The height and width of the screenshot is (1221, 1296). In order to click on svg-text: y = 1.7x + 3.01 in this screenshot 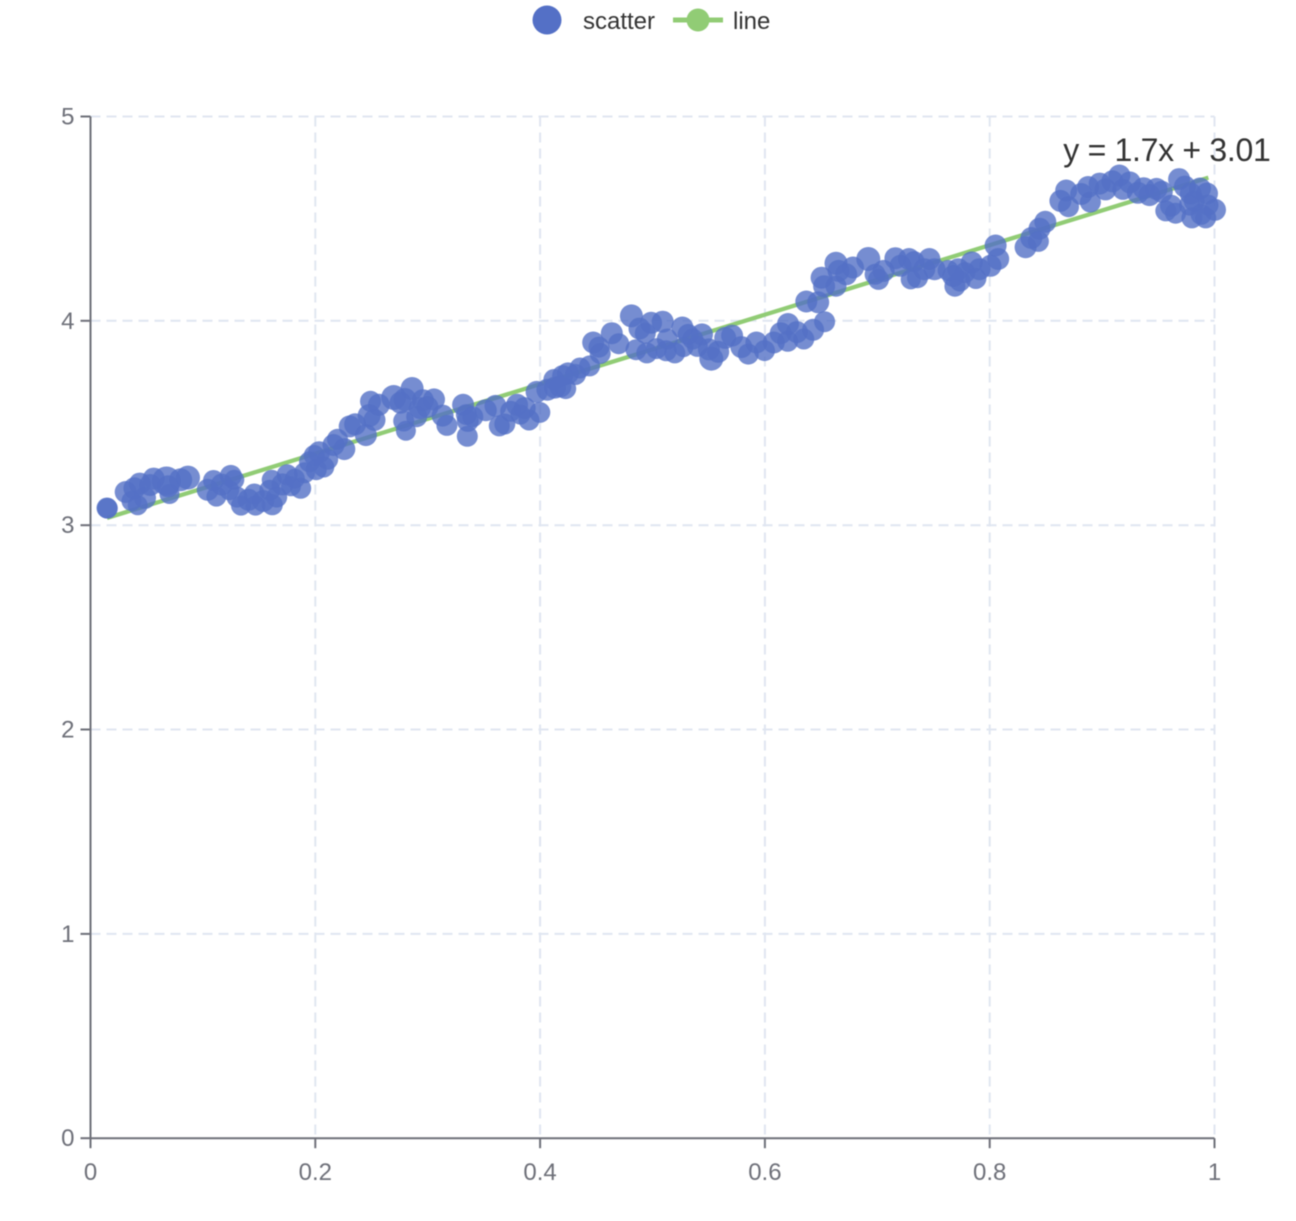, I will do `click(1166, 150)`.